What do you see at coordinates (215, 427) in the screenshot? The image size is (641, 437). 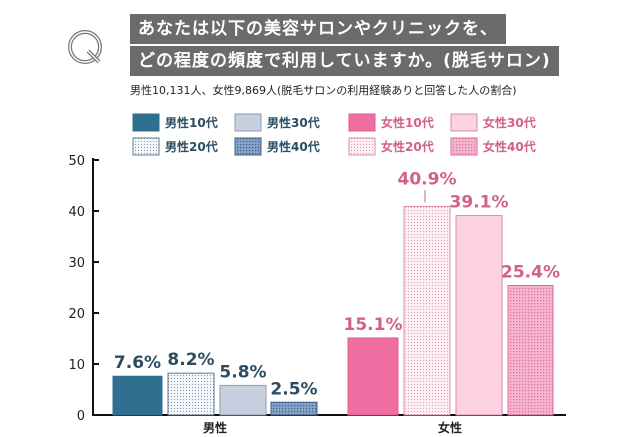 I see `x-category-label: 男性` at bounding box center [215, 427].